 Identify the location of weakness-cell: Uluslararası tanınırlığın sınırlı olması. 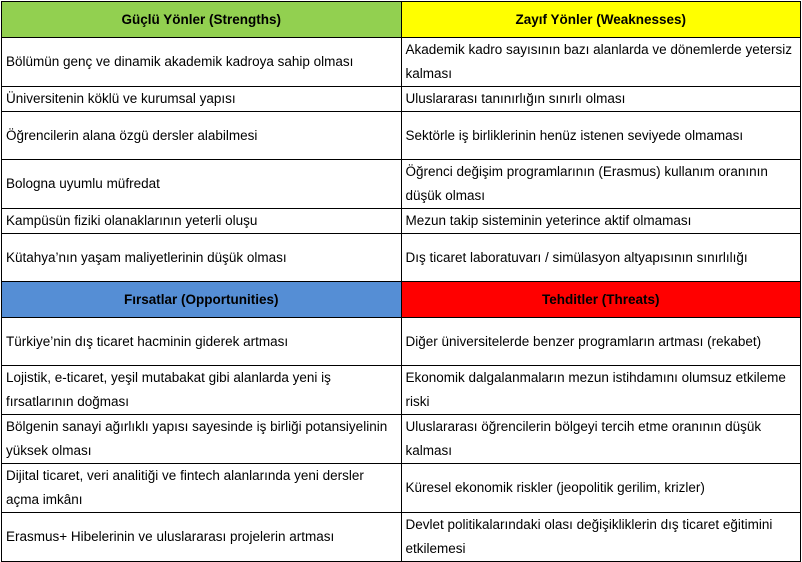
(600, 99).